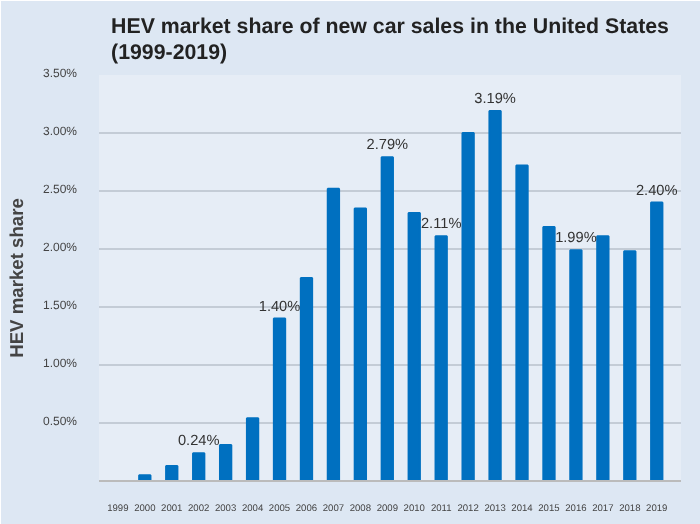 The image size is (700, 524). I want to click on chart-title: HEV market share of new car sales in the United States (1999-2019), so click(390, 39).